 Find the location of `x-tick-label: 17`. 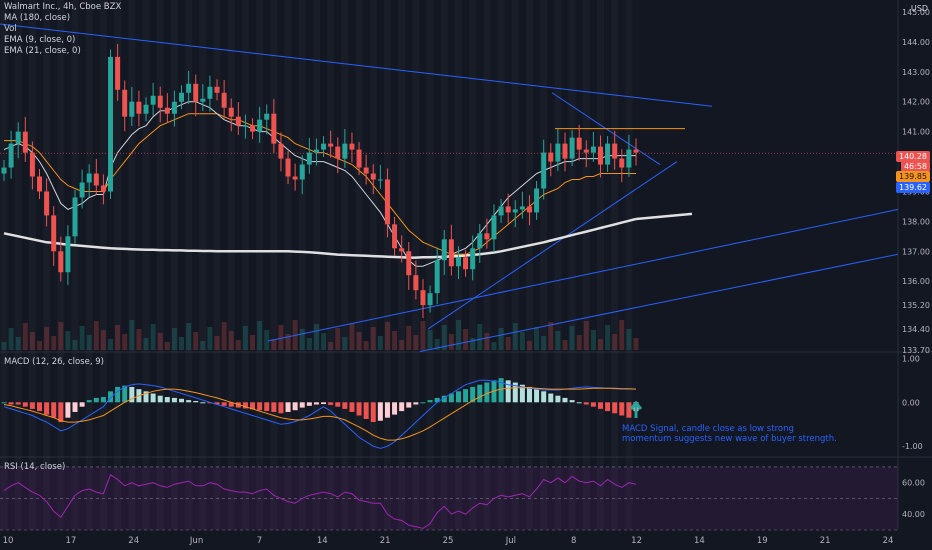

x-tick-label: 17 is located at coordinates (70, 541).